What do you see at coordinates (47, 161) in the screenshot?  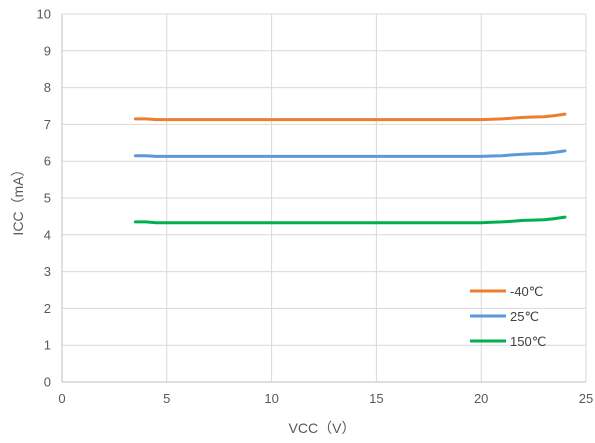 I see `y-tick-label: 6` at bounding box center [47, 161].